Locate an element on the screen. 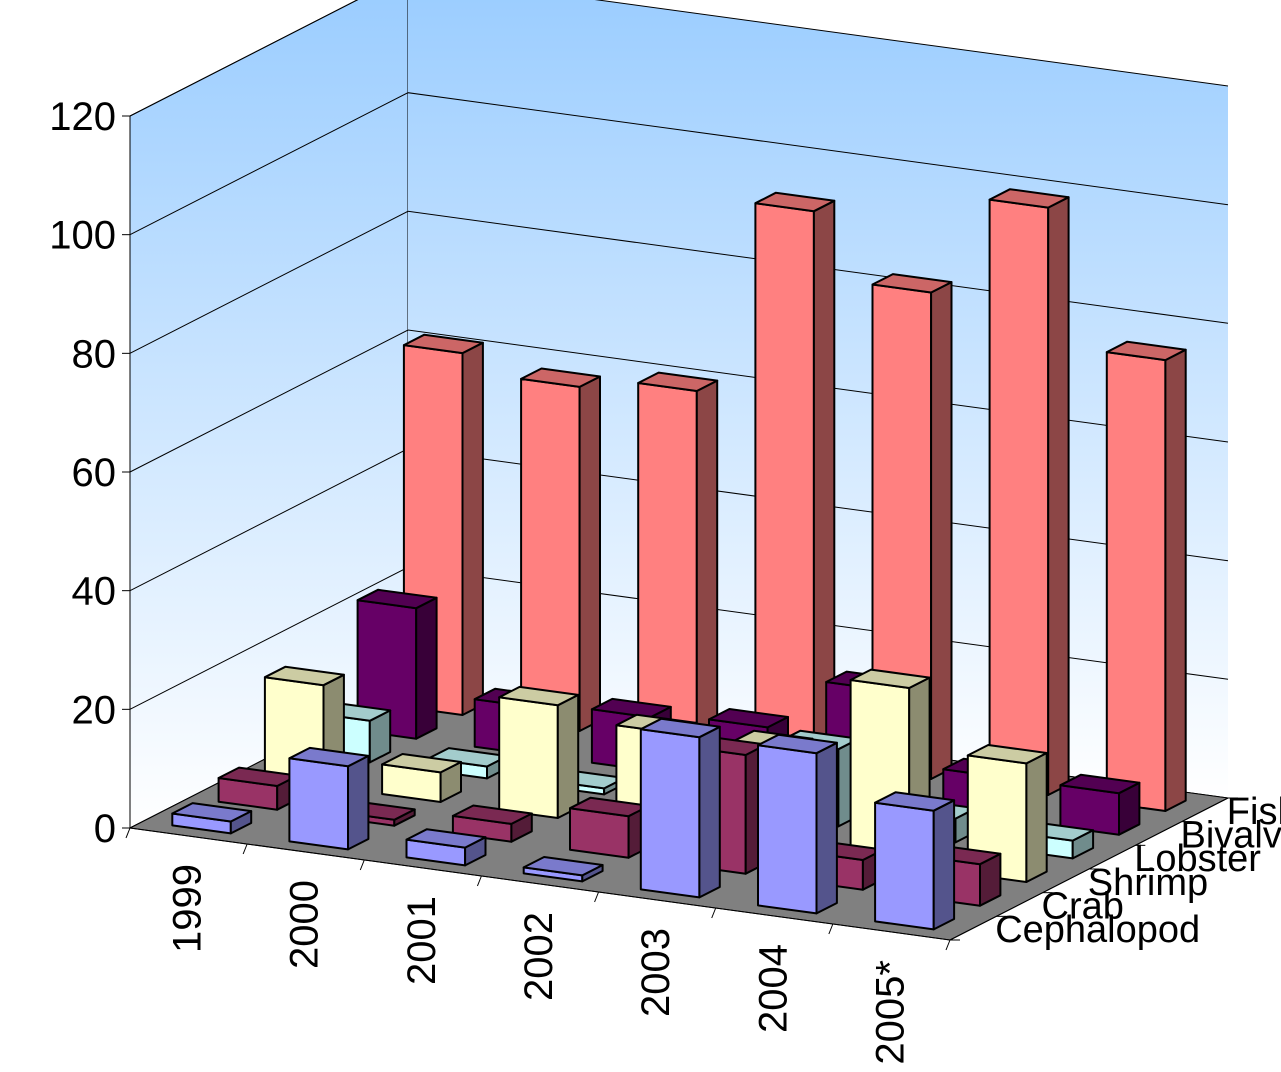  bar-cephalopod-2000 is located at coordinates (329, 798).